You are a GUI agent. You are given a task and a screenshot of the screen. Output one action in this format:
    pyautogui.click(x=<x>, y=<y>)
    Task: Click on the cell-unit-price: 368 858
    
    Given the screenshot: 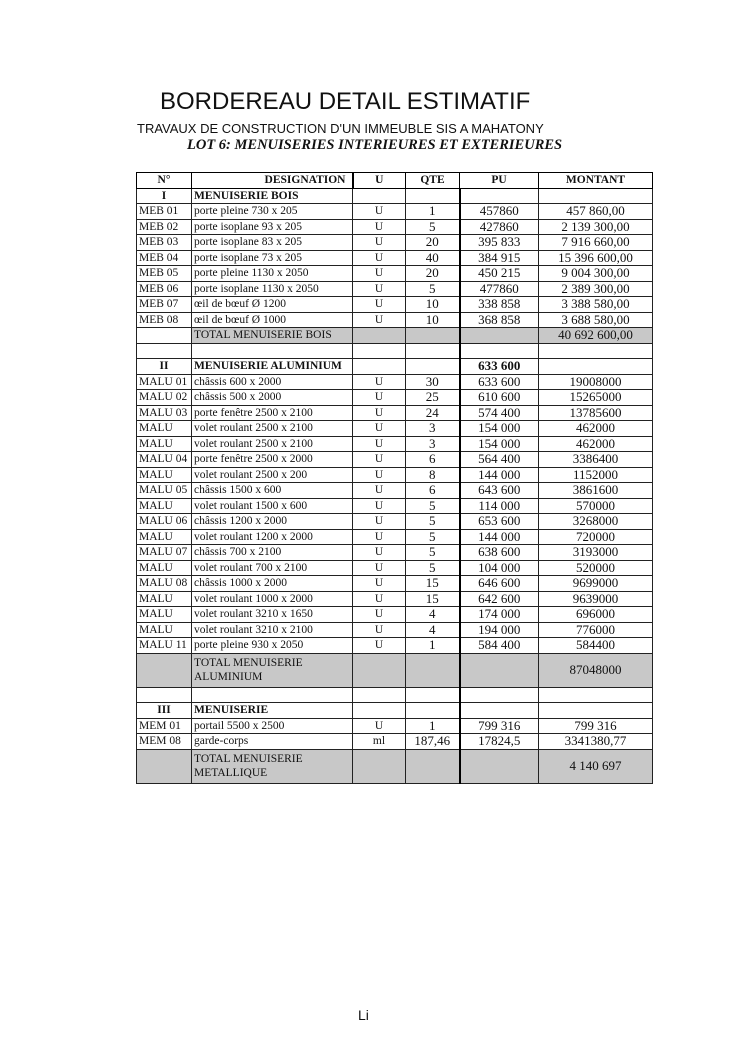 What is the action you would take?
    pyautogui.click(x=499, y=319)
    